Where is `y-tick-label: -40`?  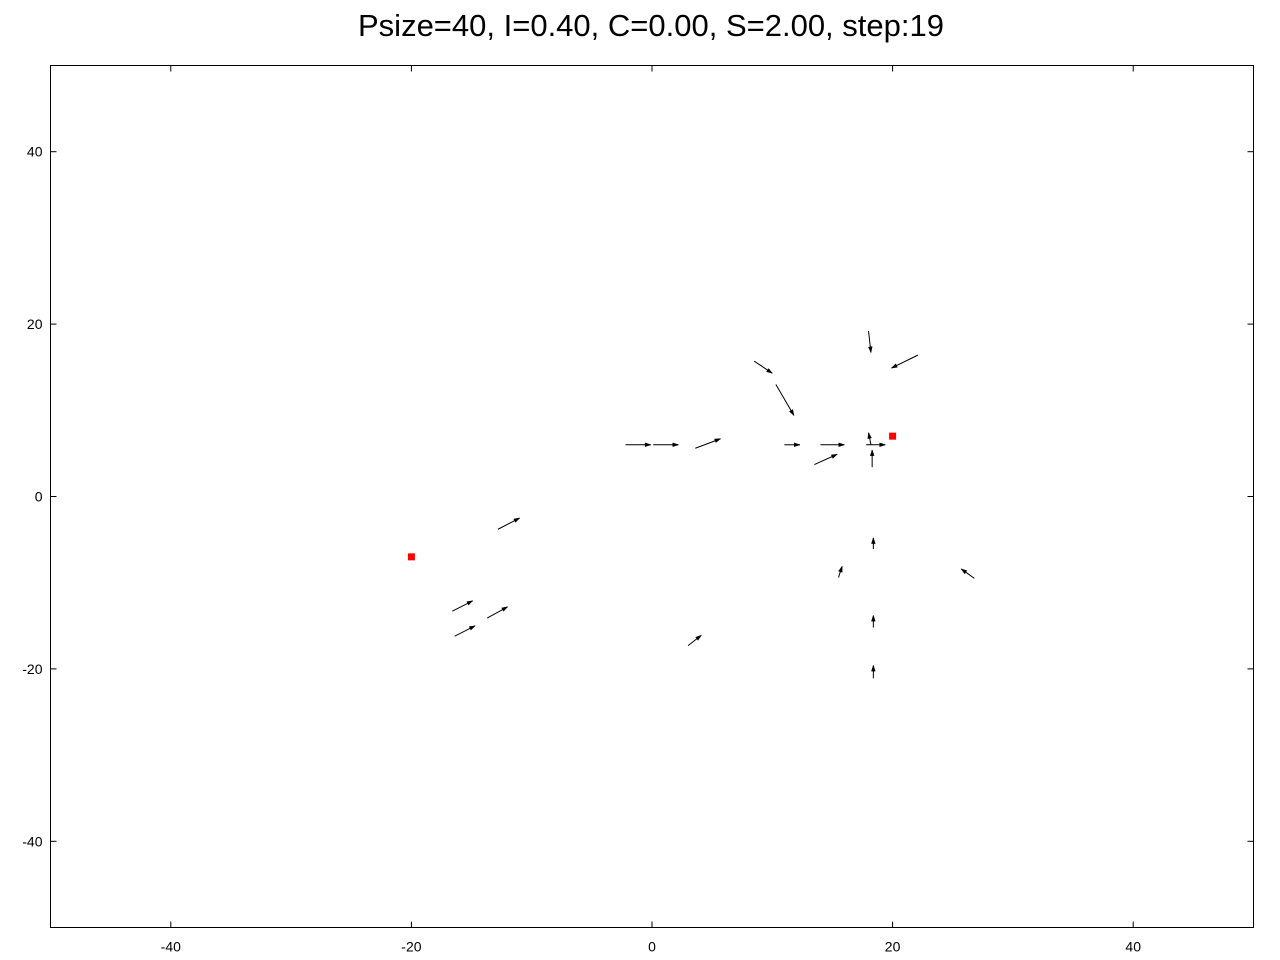
y-tick-label: -40 is located at coordinates (32, 841).